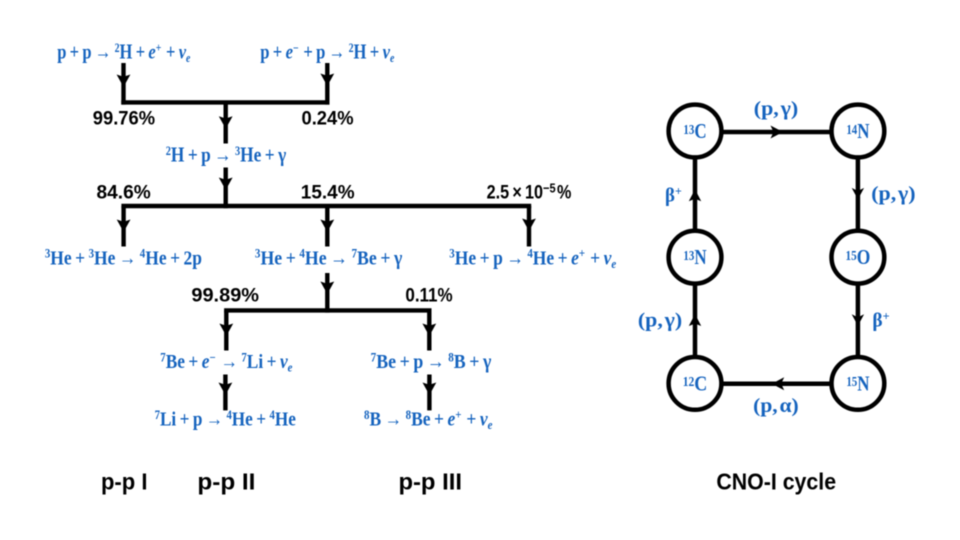 The height and width of the screenshot is (540, 960). I want to click on svg-text: 99.76%, so click(124, 117).